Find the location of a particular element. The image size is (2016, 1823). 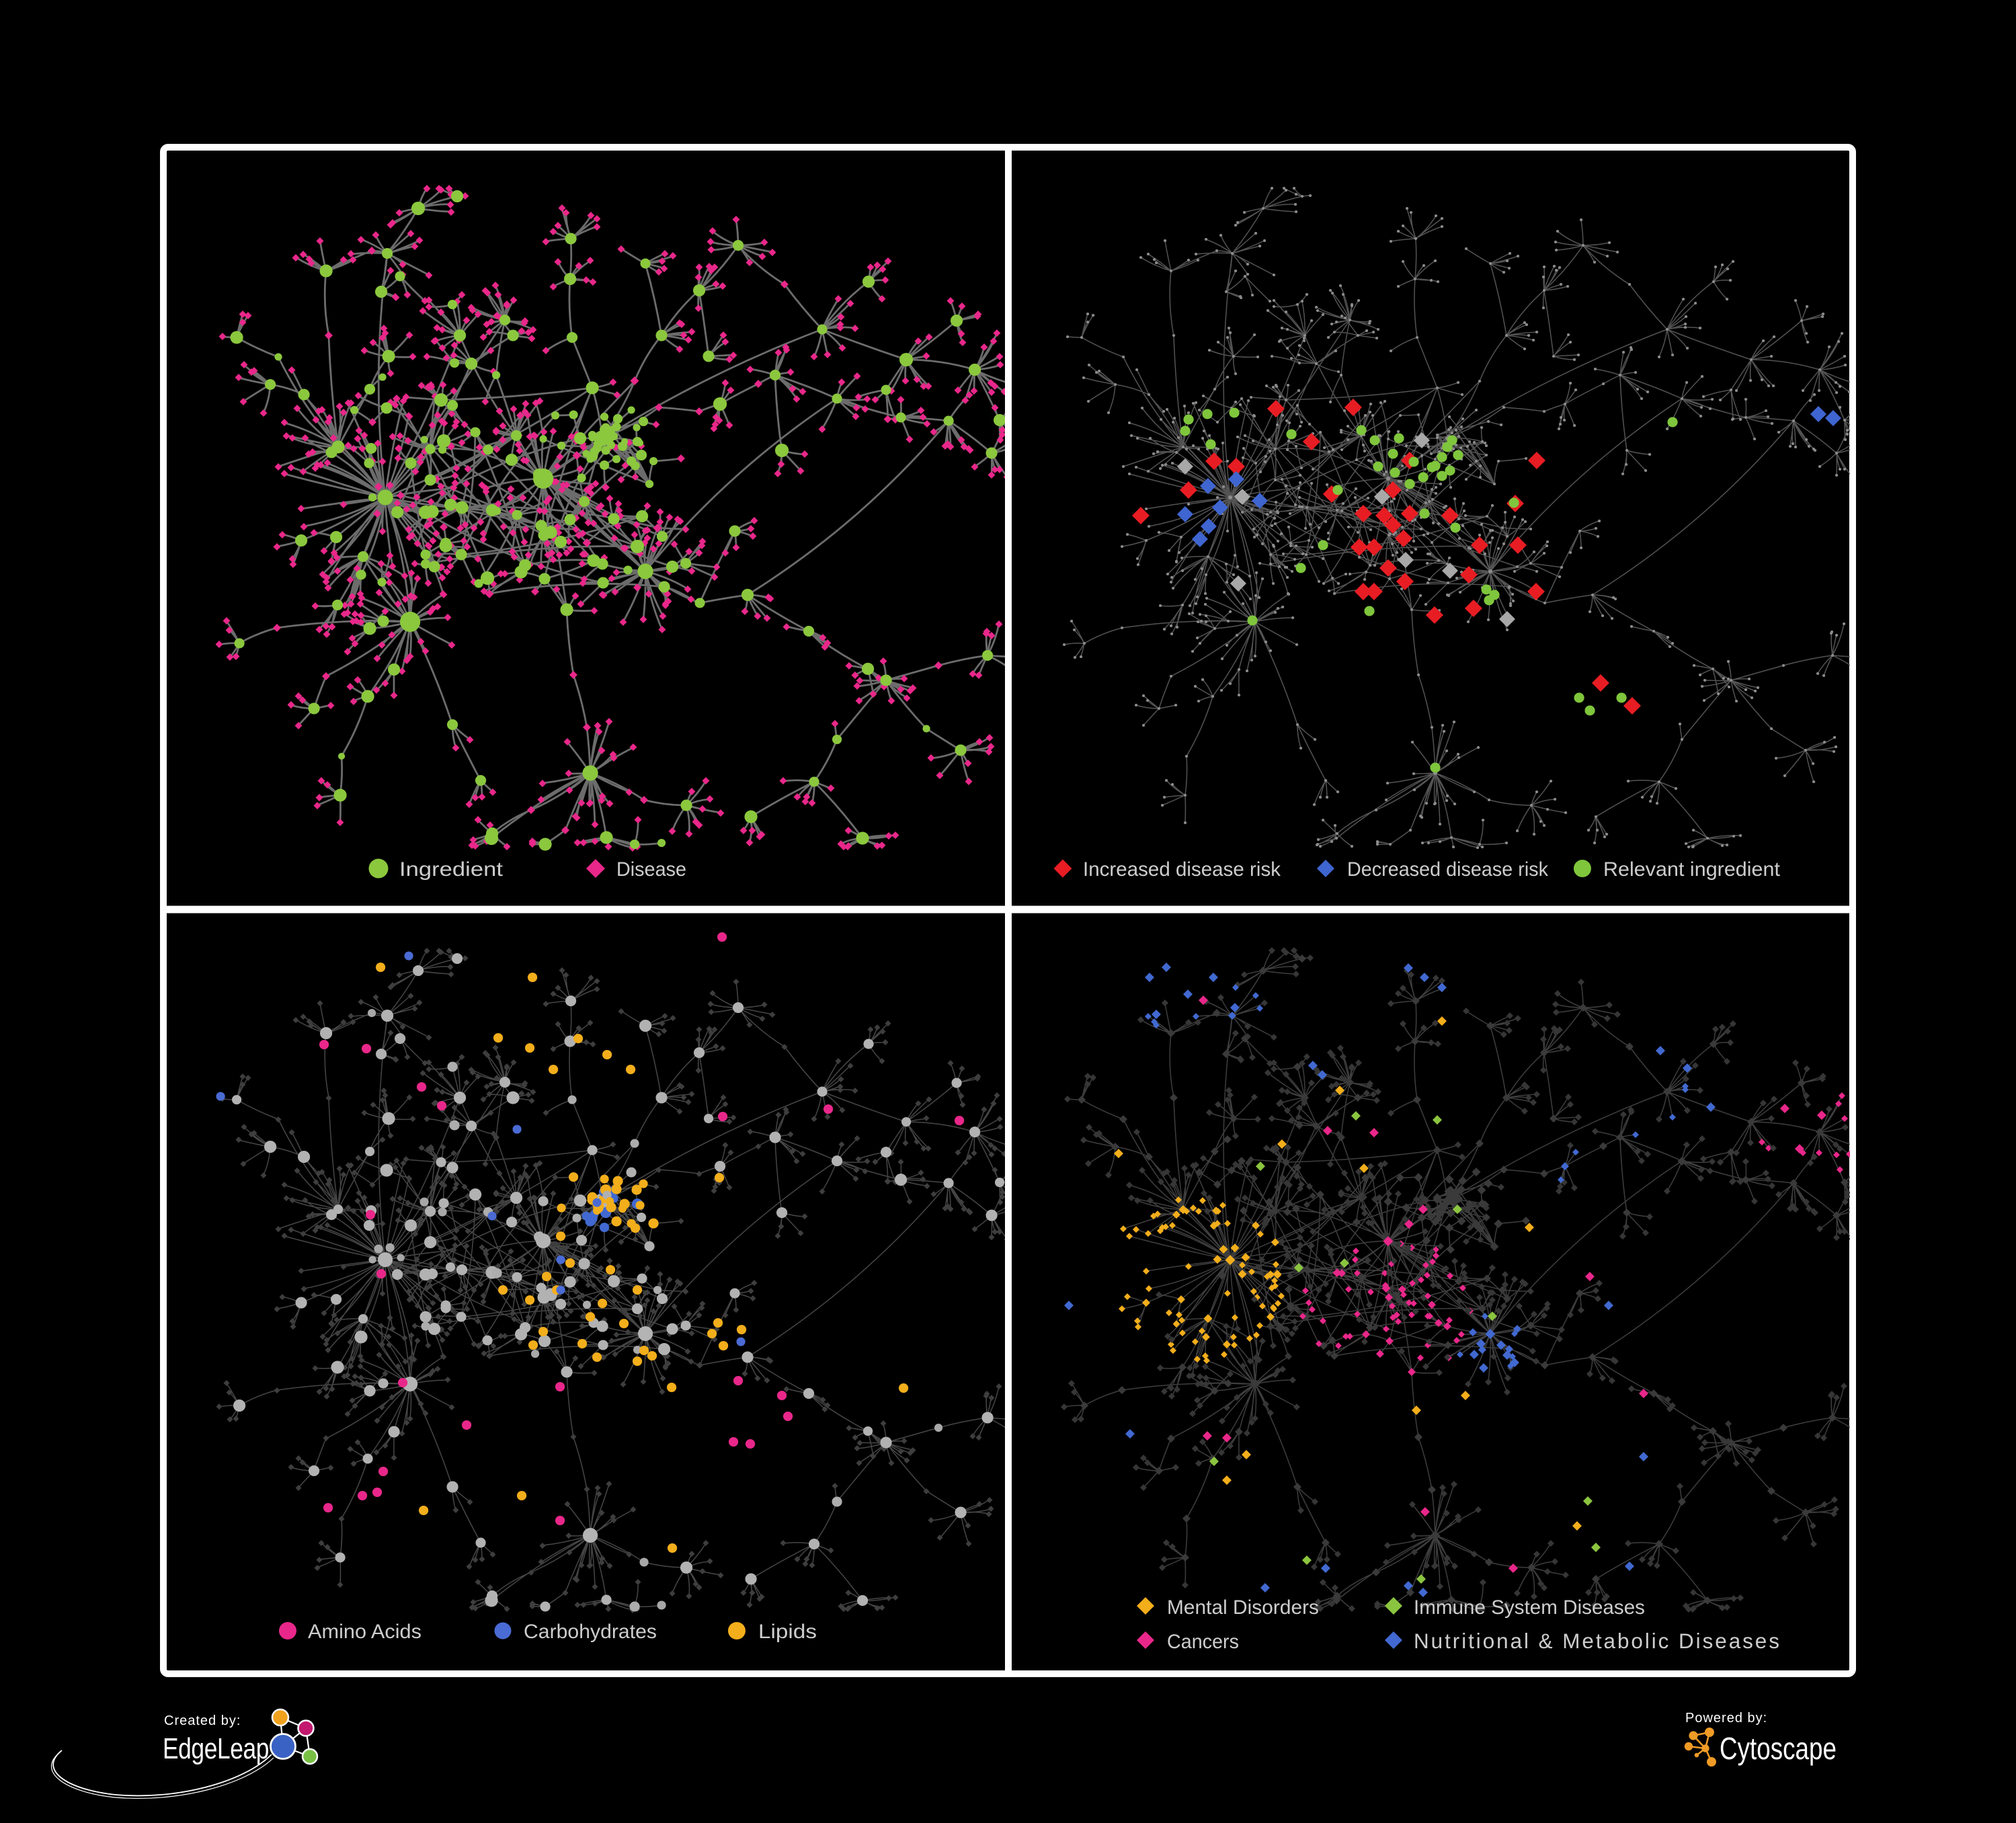

svg-text: Decreased disease risk is located at coordinates (1448, 869).